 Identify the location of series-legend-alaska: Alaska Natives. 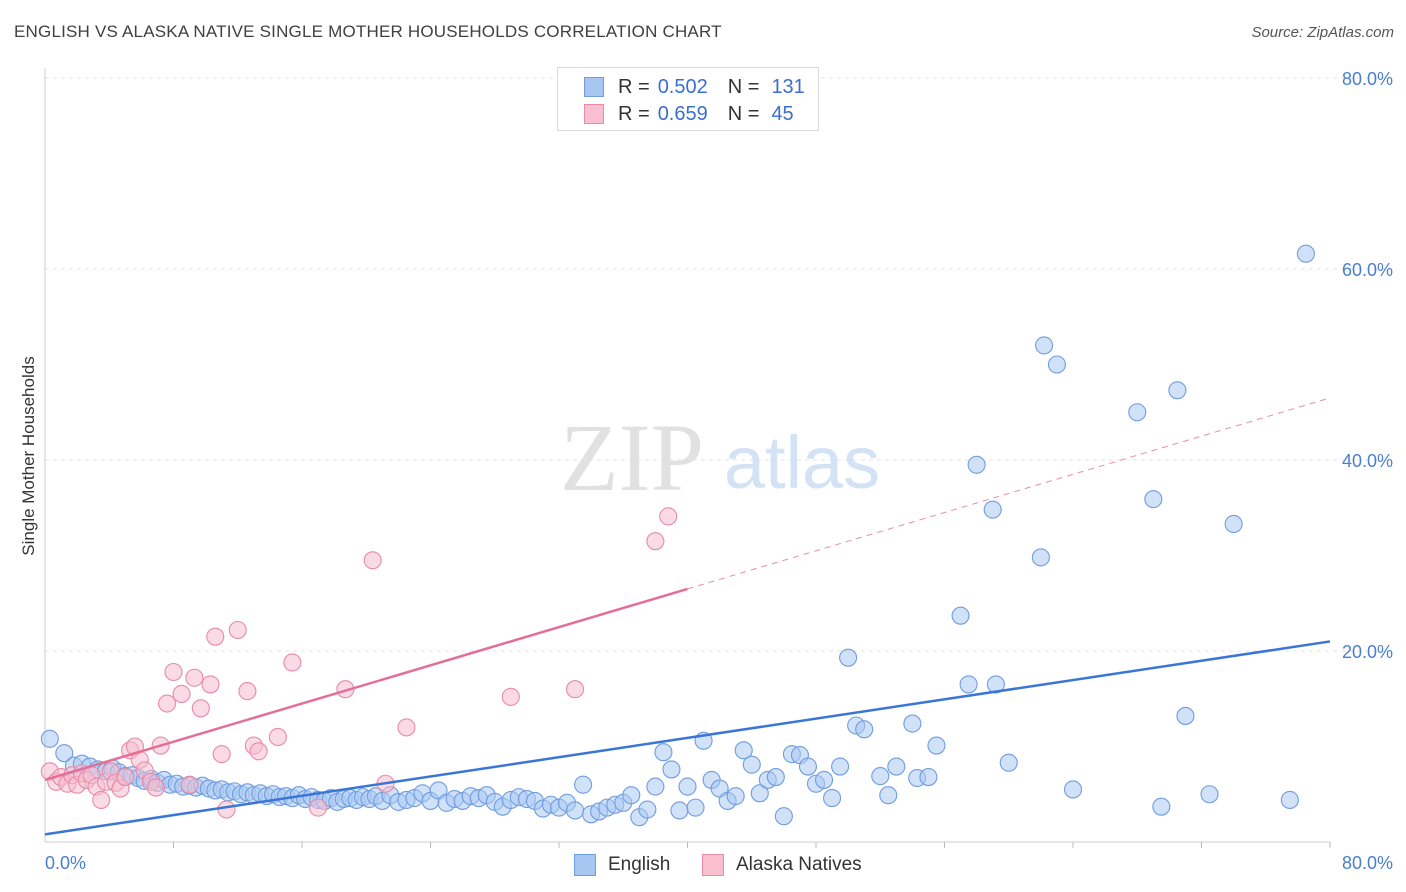
(782, 865).